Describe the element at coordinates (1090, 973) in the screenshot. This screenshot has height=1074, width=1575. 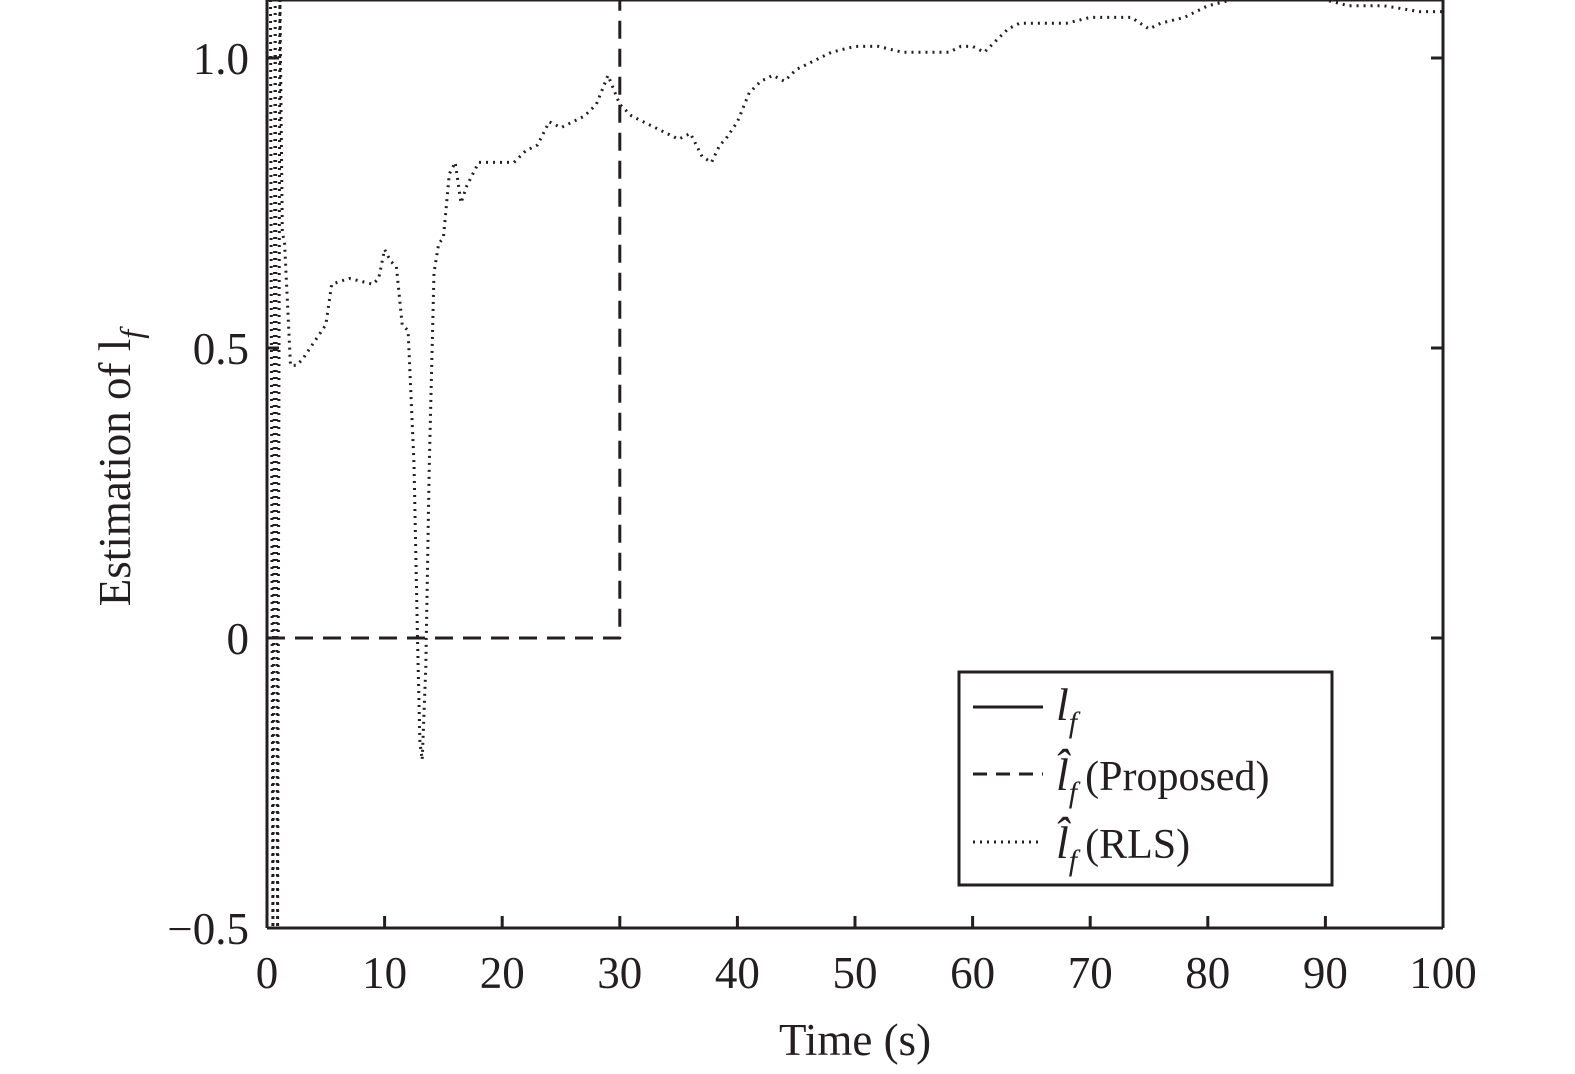
I see `x-tick-label: 70` at that location.